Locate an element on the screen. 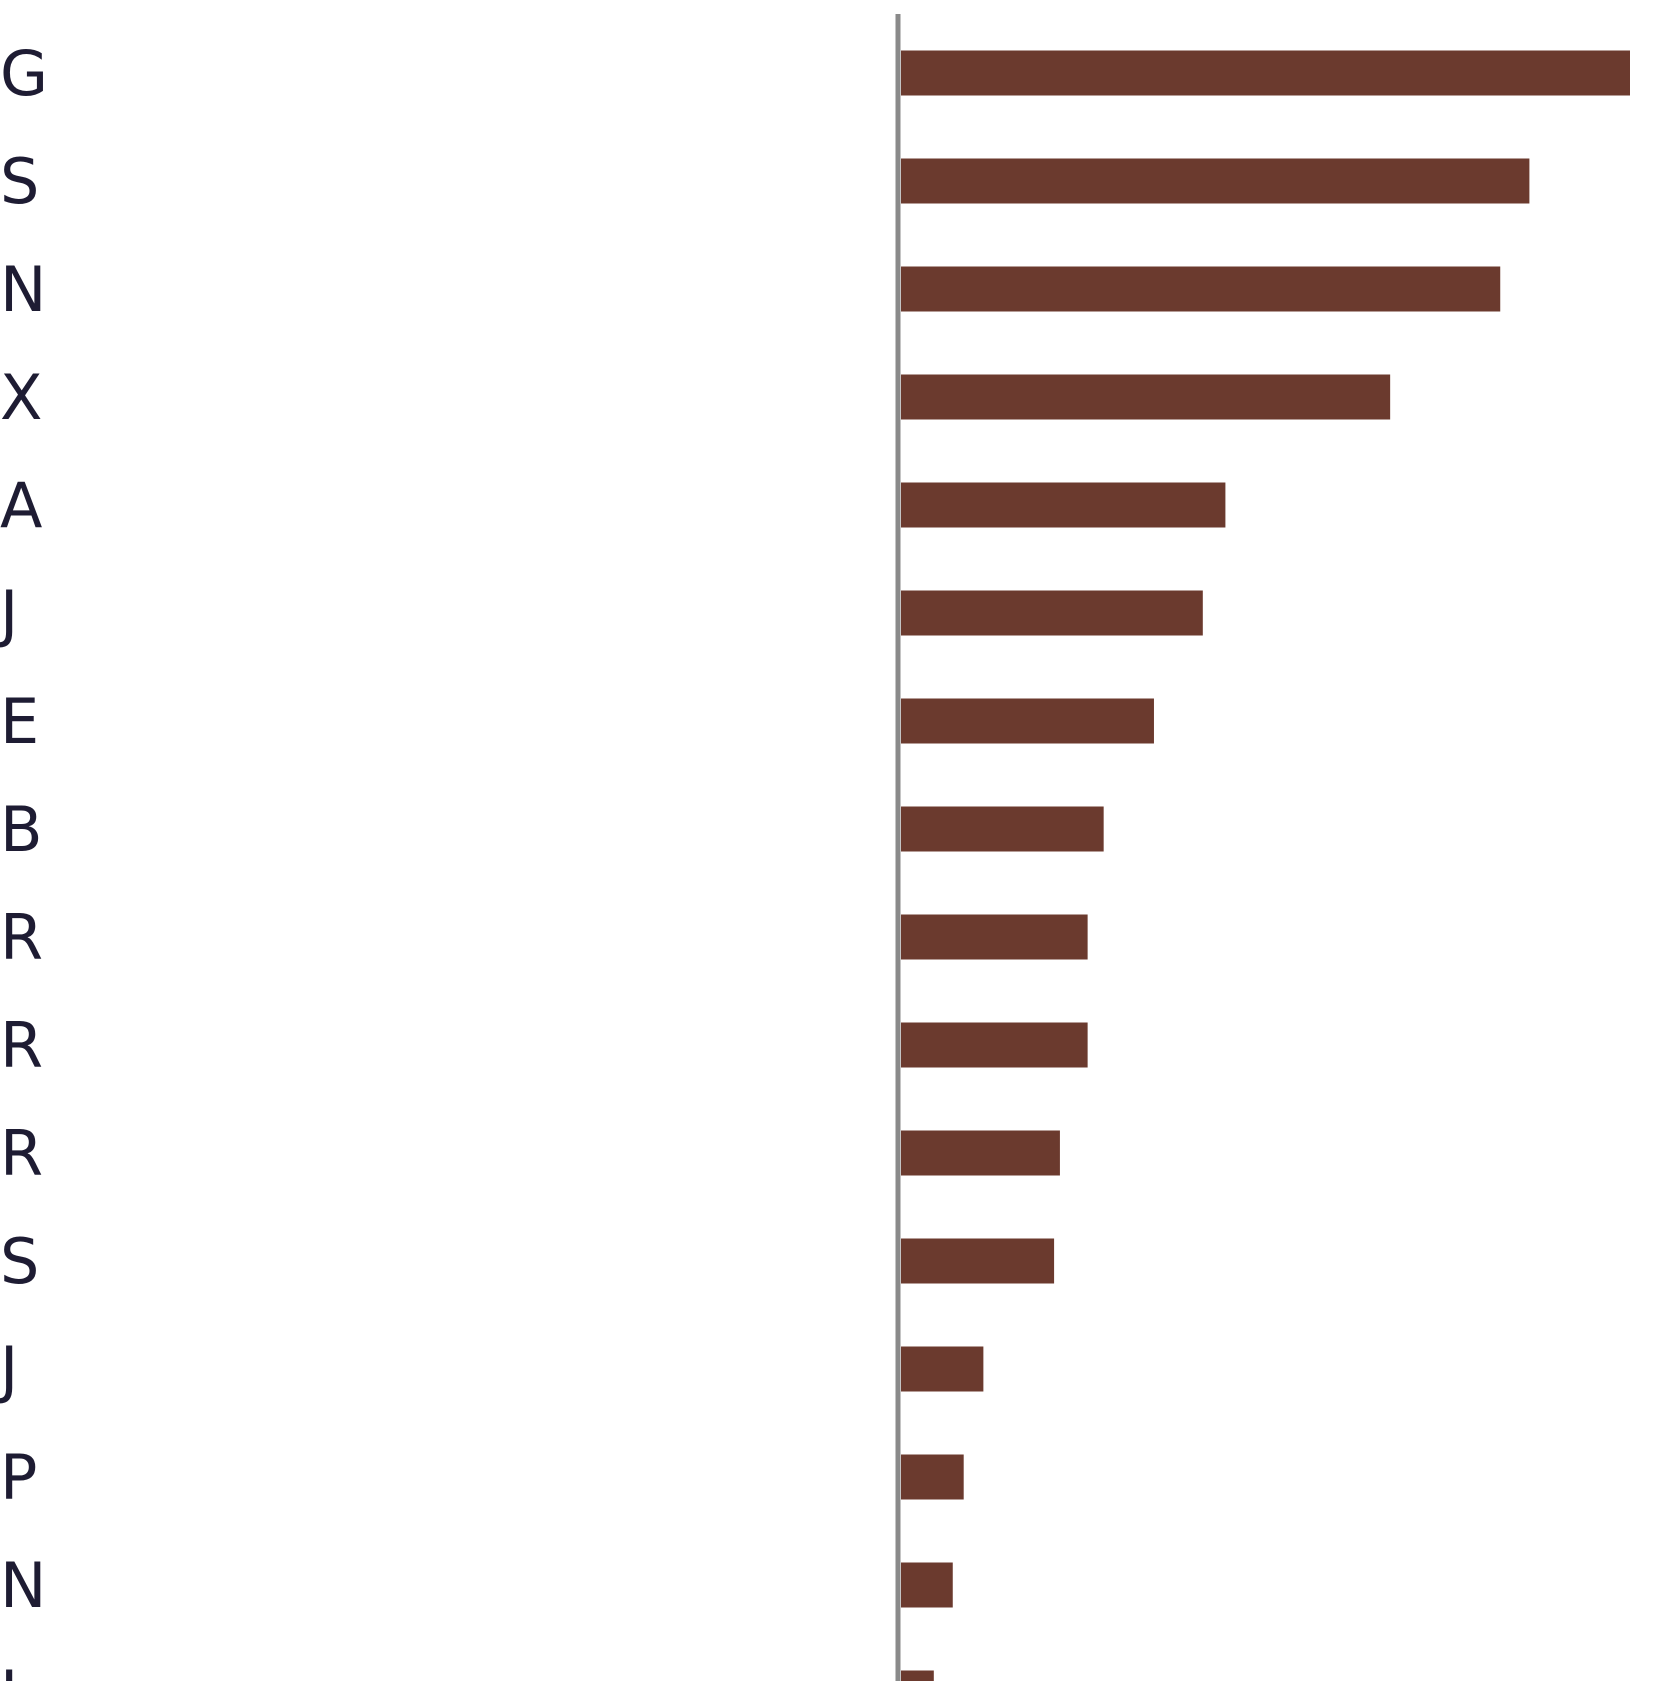 This screenshot has height=1681, width=1673. category-label: P is located at coordinates (18, 1477).